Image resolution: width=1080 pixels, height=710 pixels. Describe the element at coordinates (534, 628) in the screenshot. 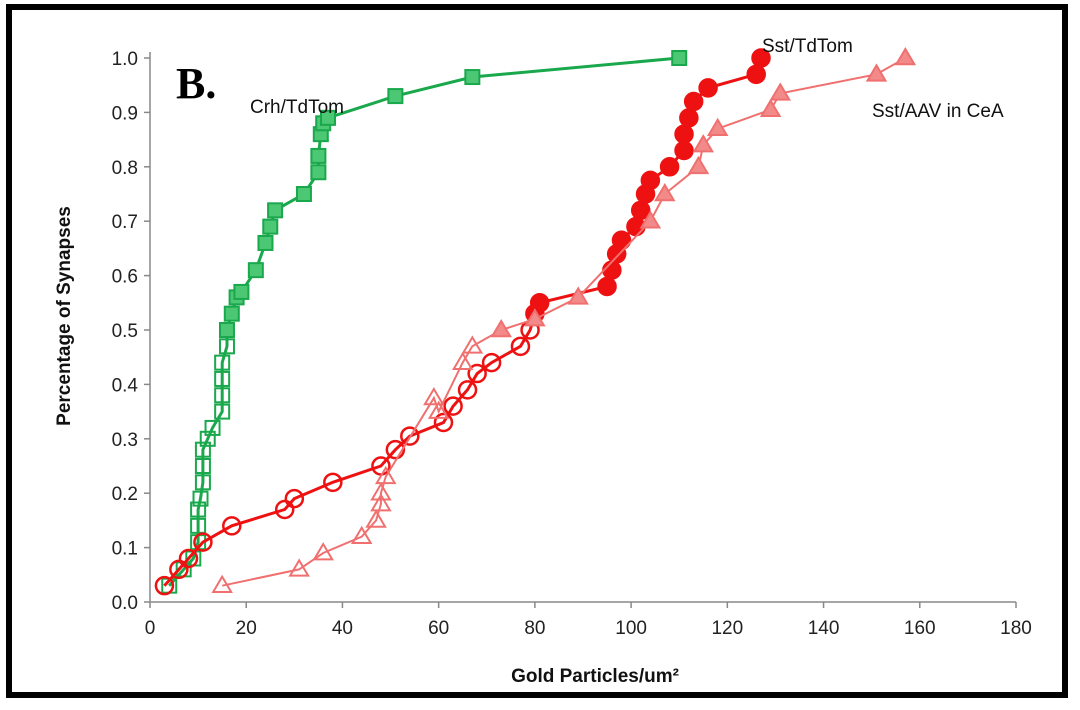

I see `x-tick-label: 80` at that location.